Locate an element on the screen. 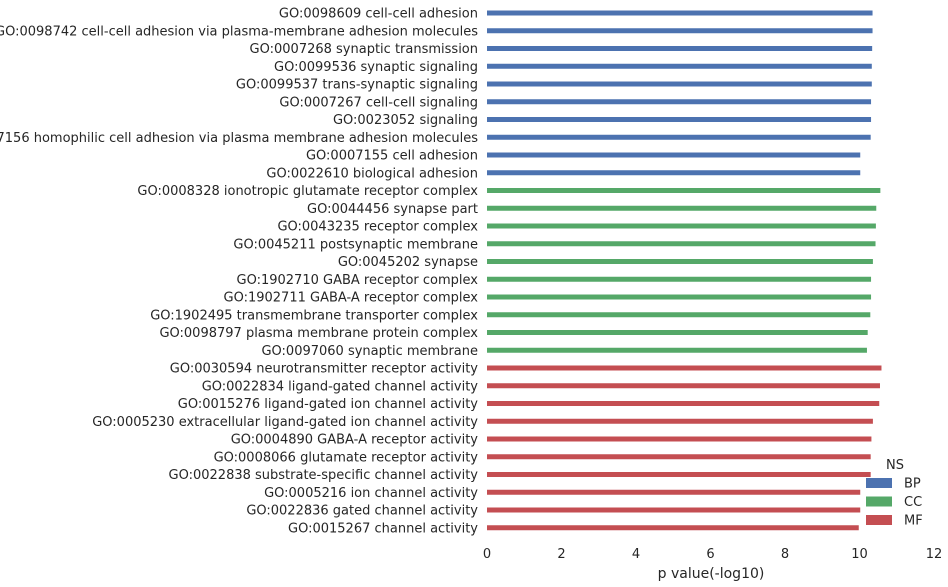 This screenshot has width=948, height=587. category-label: GO:1902711 GABA-A receptor complex is located at coordinates (351, 298).